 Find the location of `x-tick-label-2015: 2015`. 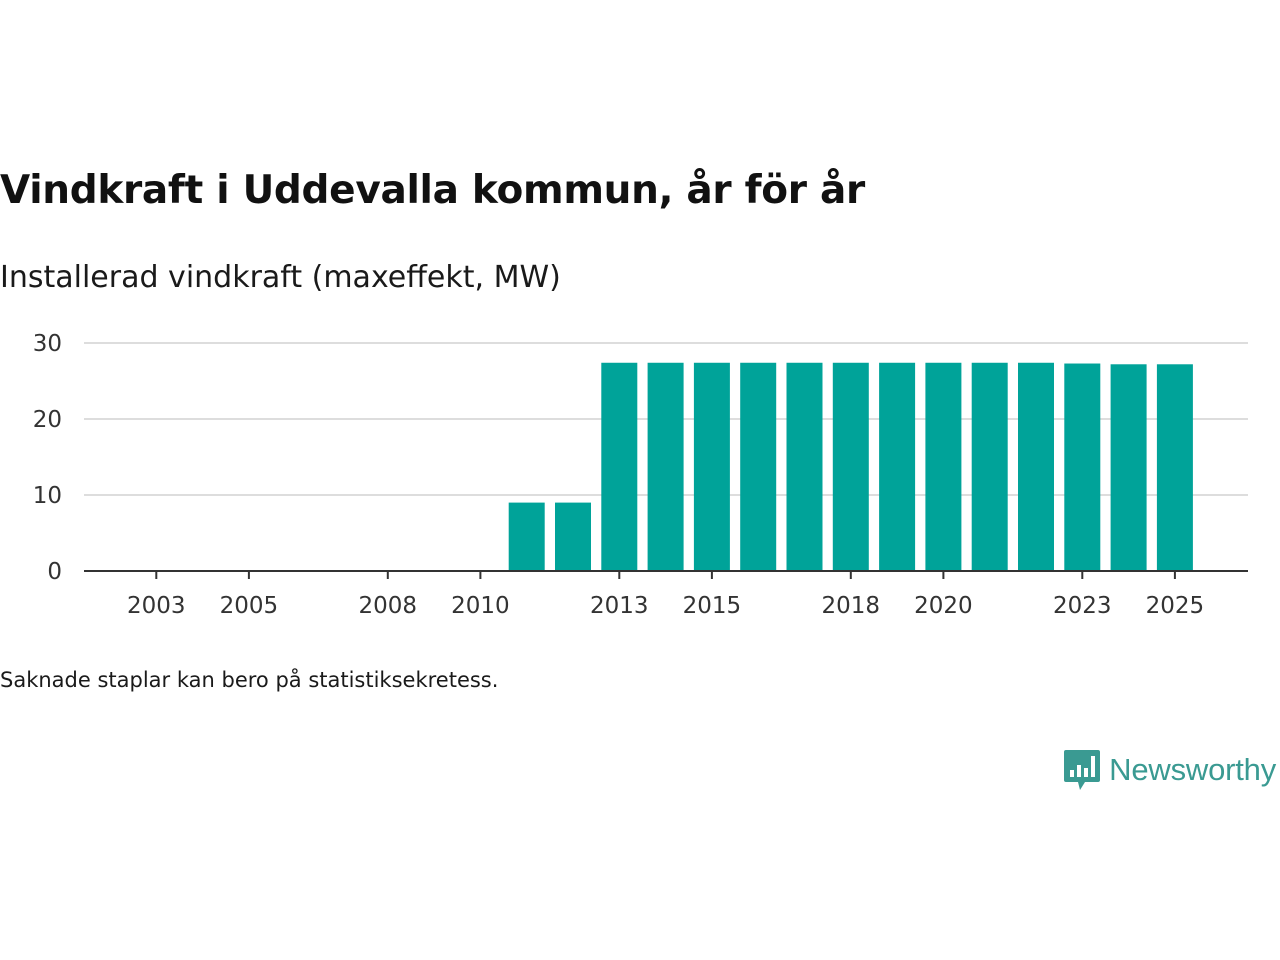

x-tick-label-2015: 2015 is located at coordinates (712, 606).